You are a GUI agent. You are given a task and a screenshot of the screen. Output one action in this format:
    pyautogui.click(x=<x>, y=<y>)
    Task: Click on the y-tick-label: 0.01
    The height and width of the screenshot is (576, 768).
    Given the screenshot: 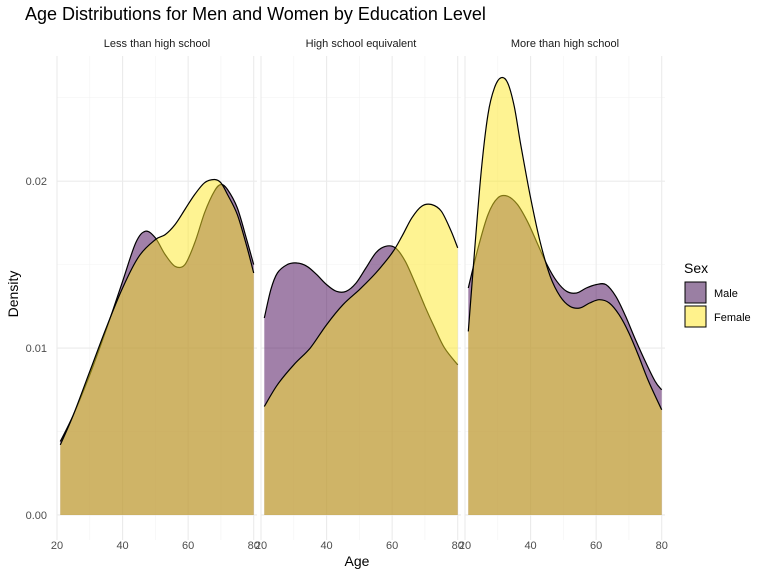 What is the action you would take?
    pyautogui.click(x=36, y=349)
    